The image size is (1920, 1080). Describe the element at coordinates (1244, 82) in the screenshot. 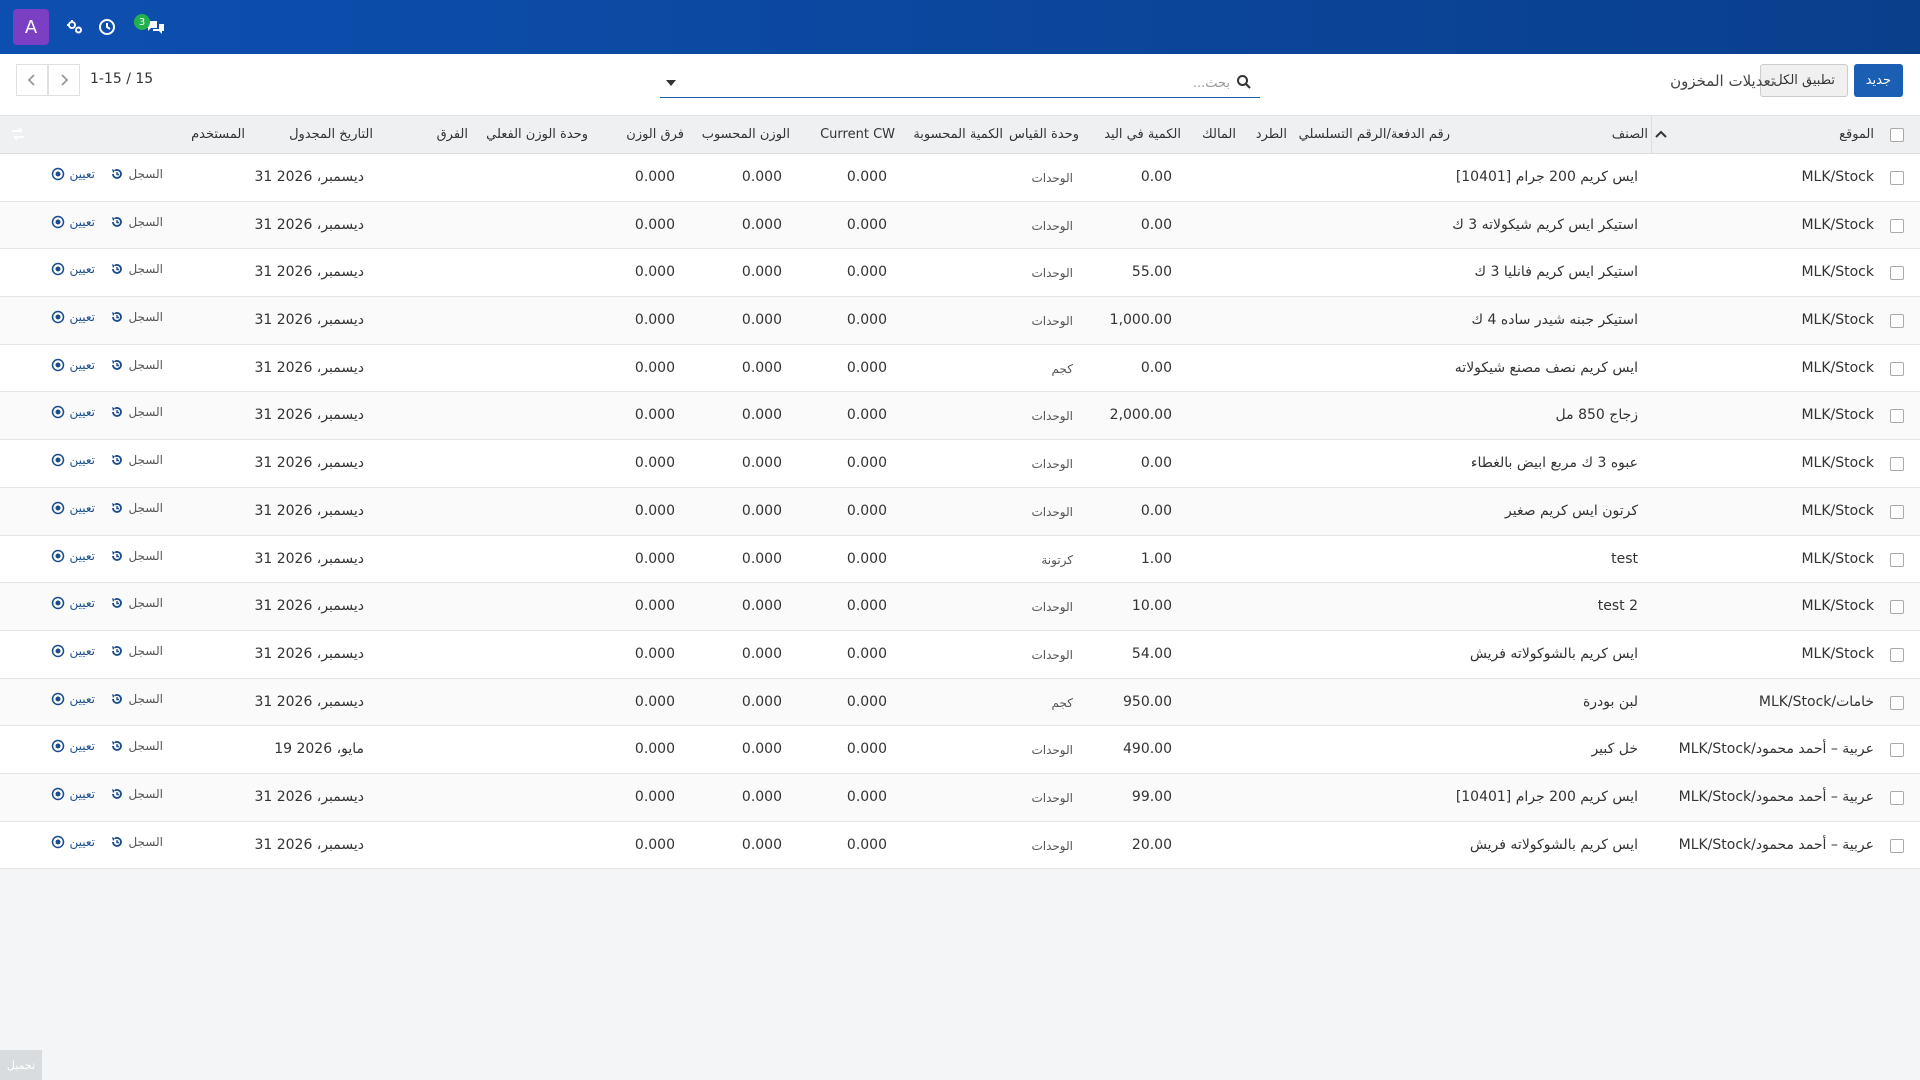

I see `search-icon` at that location.